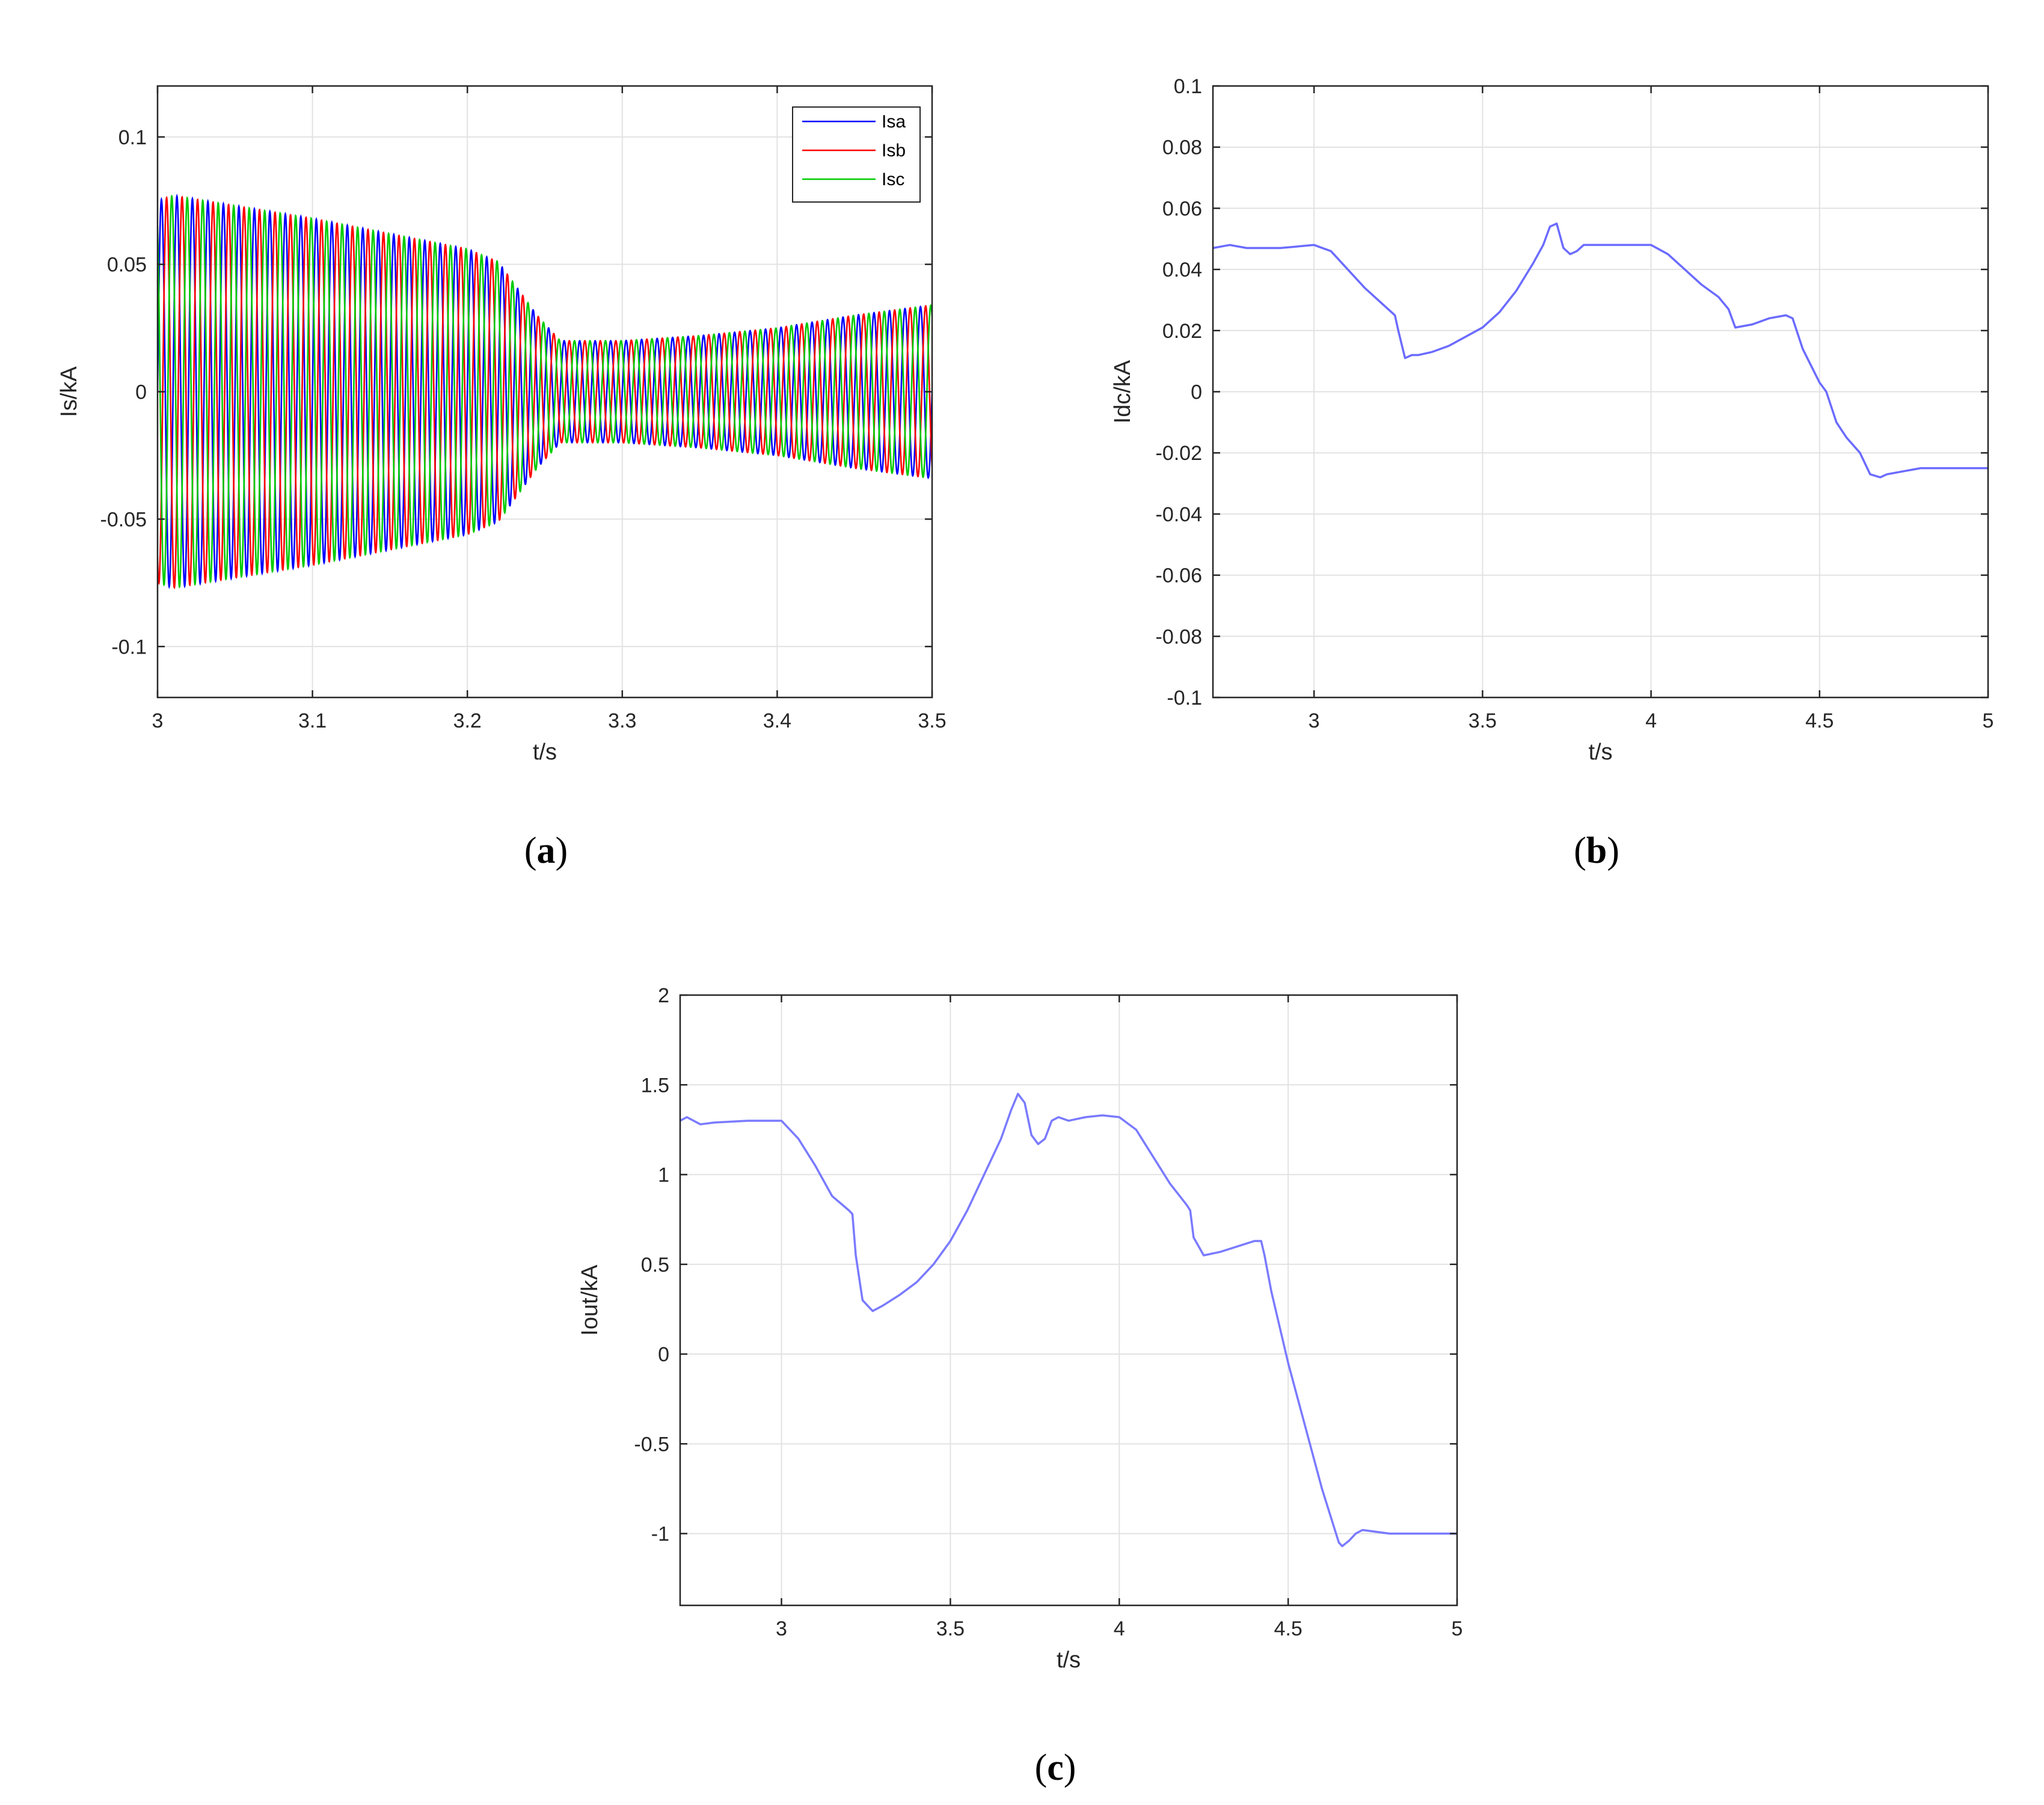  I want to click on y-tick-label: 1.5, so click(655, 1085).